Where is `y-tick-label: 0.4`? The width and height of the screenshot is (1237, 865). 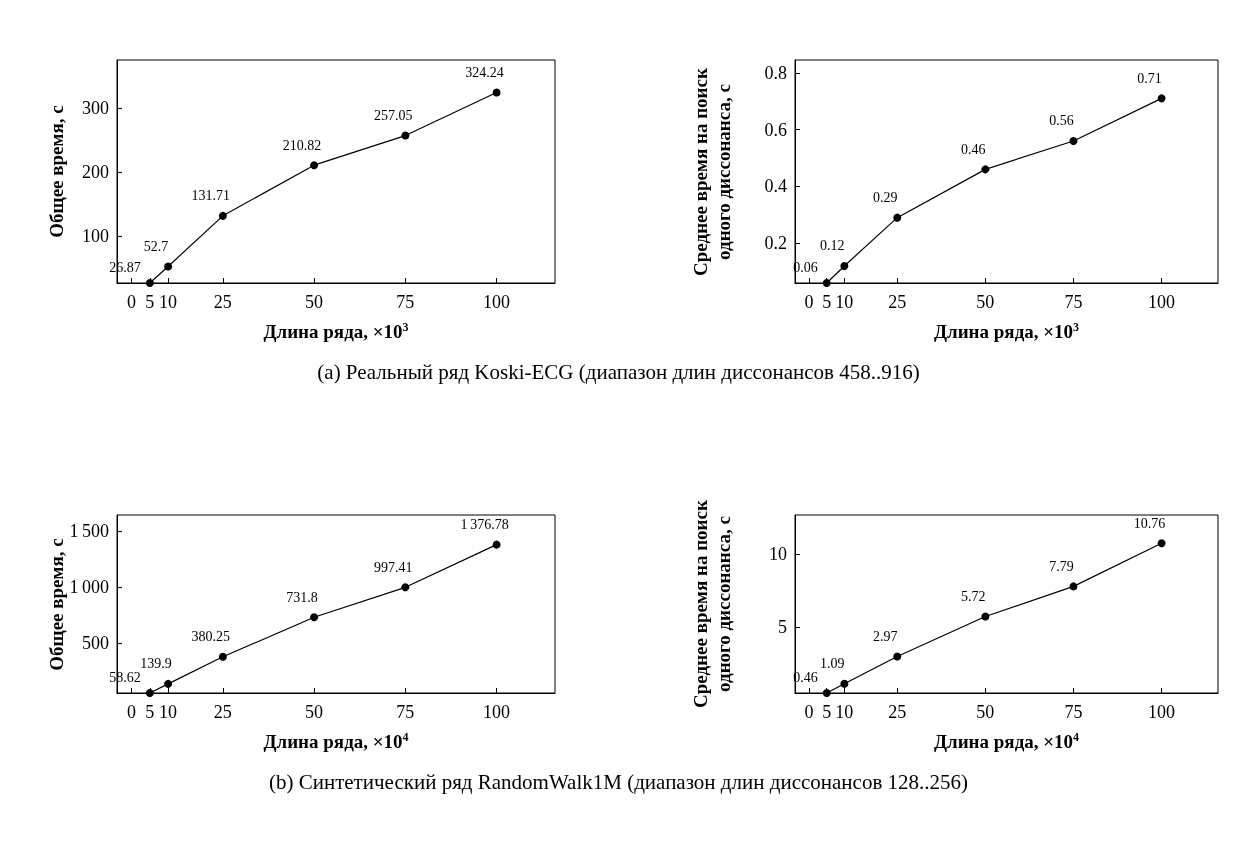
y-tick-label: 0.4 is located at coordinates (775, 186).